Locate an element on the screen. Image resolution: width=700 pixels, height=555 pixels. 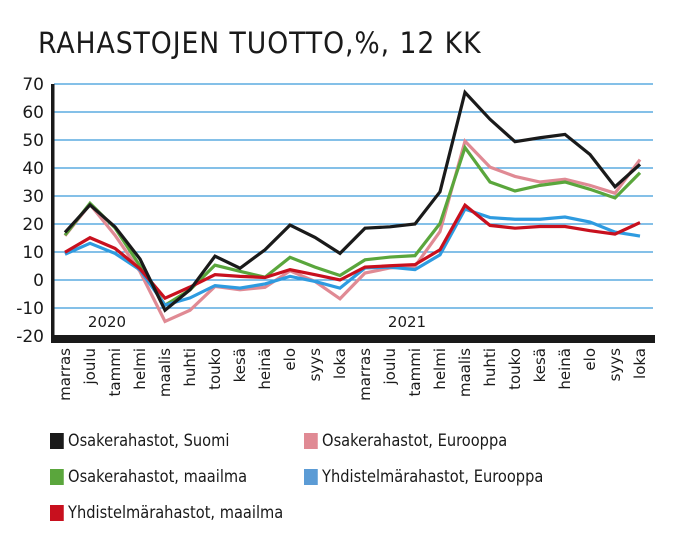
year-labels: 2020 2021 is located at coordinates (257, 322).